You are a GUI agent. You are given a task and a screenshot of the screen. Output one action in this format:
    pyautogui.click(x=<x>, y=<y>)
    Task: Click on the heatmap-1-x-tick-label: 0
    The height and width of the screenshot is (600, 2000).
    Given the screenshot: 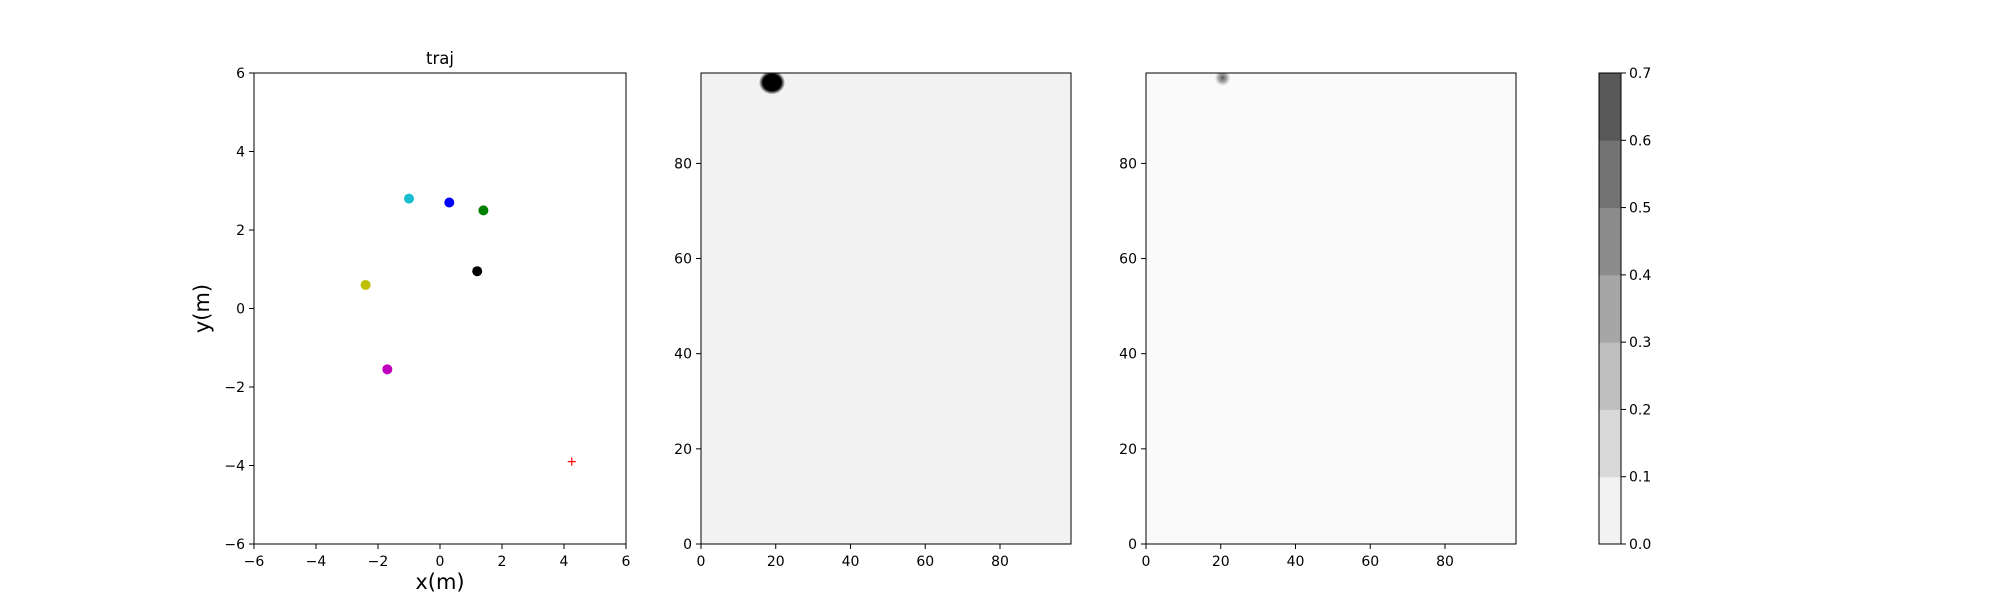 What is the action you would take?
    pyautogui.click(x=701, y=562)
    